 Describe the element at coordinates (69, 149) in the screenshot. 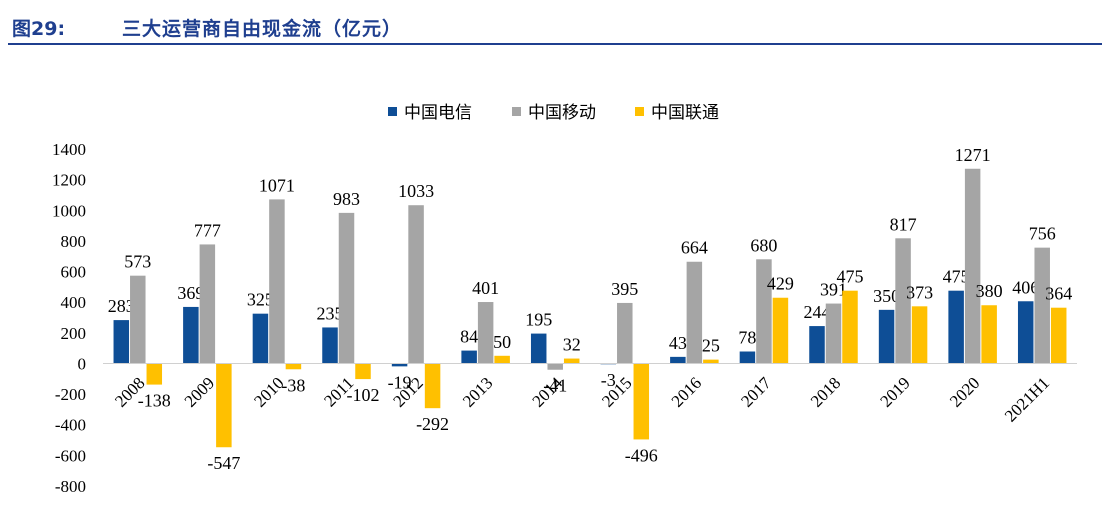

I see `y-tick-label: 1400` at that location.